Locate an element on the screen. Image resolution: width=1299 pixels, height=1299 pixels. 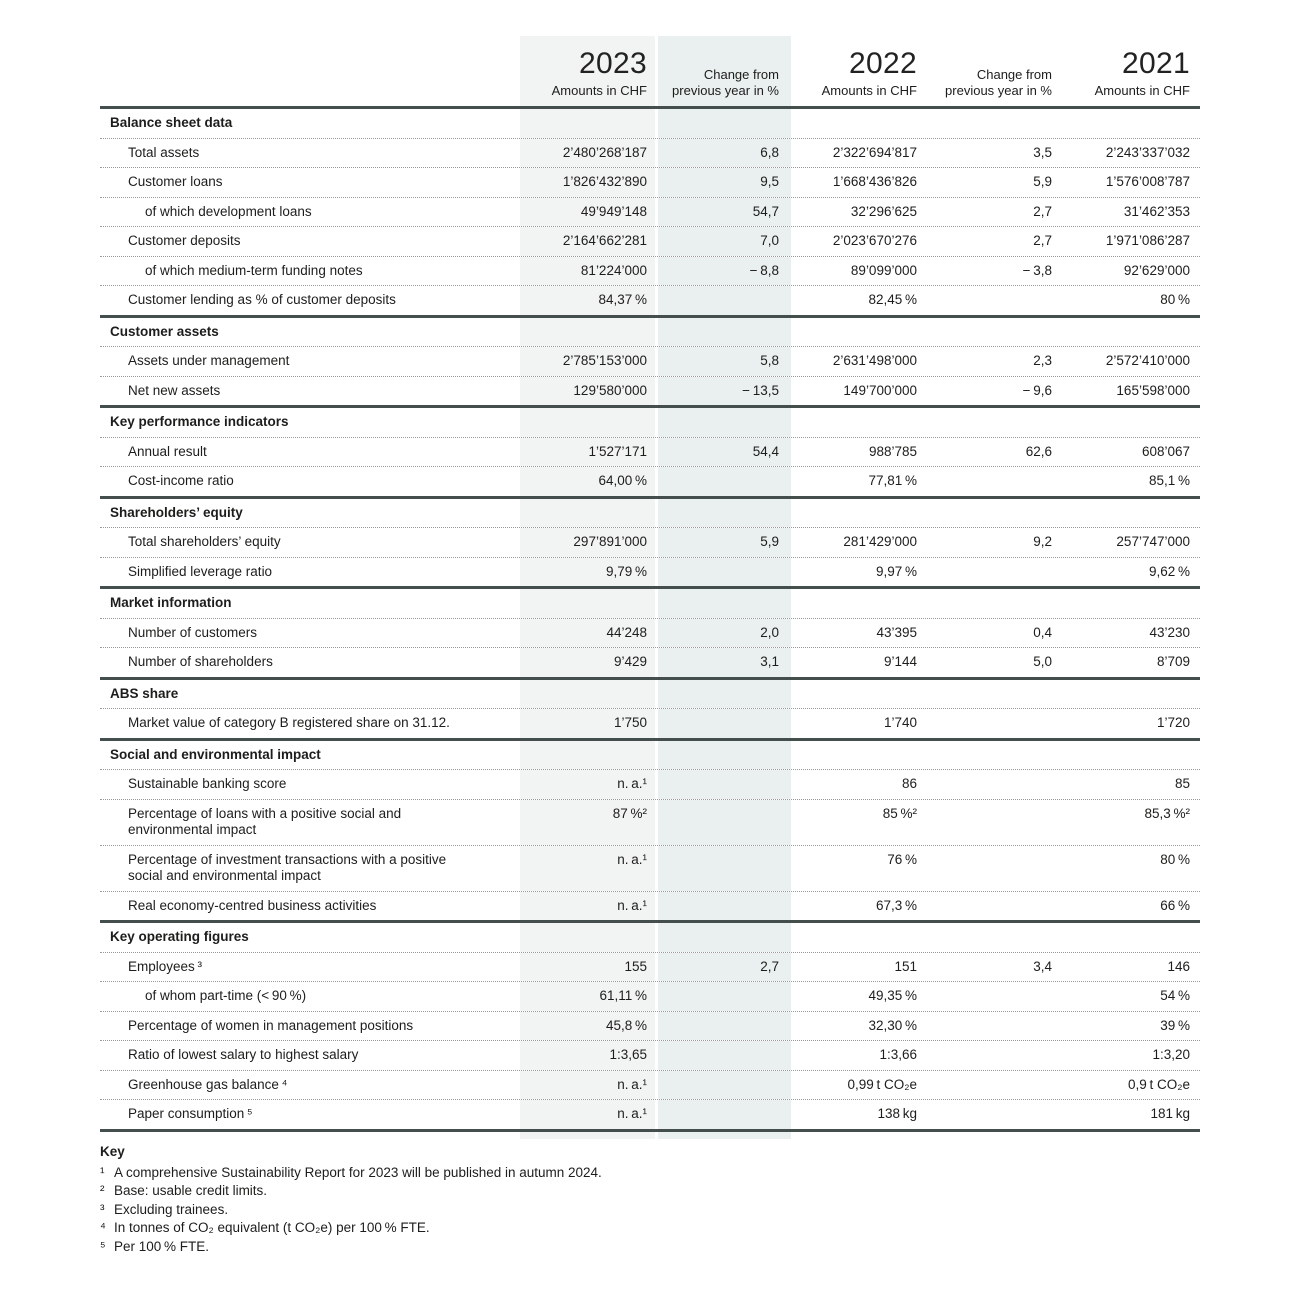
cell-2021-amount: 1’720 is located at coordinates (1173, 722).